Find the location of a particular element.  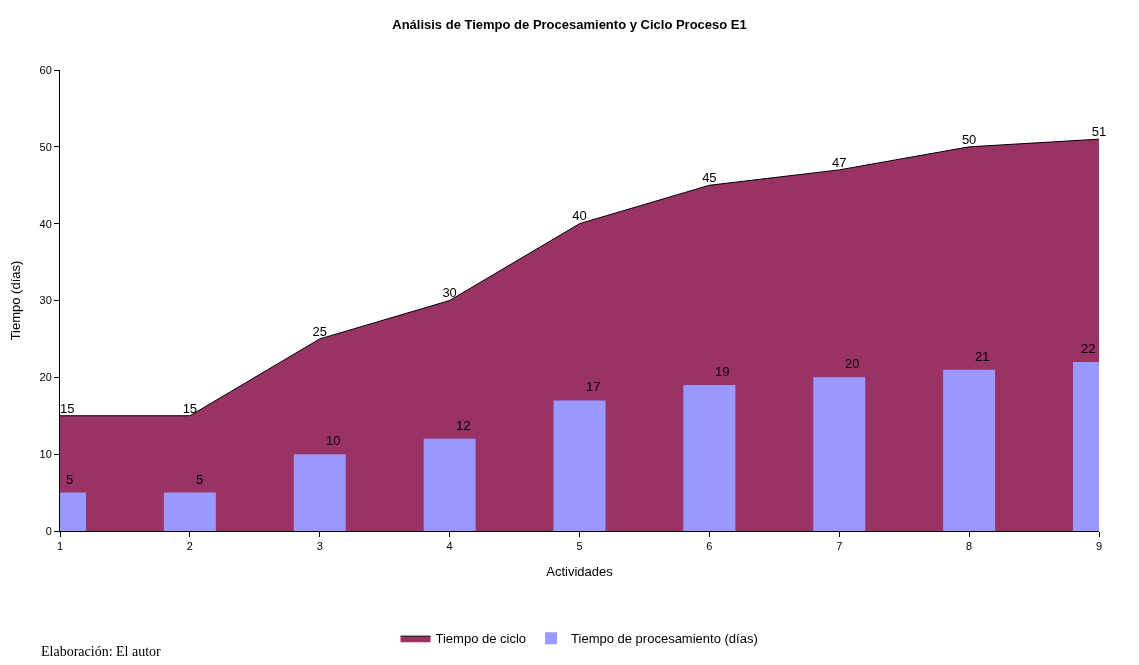

text: Elaboración: El autor is located at coordinates (101, 651).